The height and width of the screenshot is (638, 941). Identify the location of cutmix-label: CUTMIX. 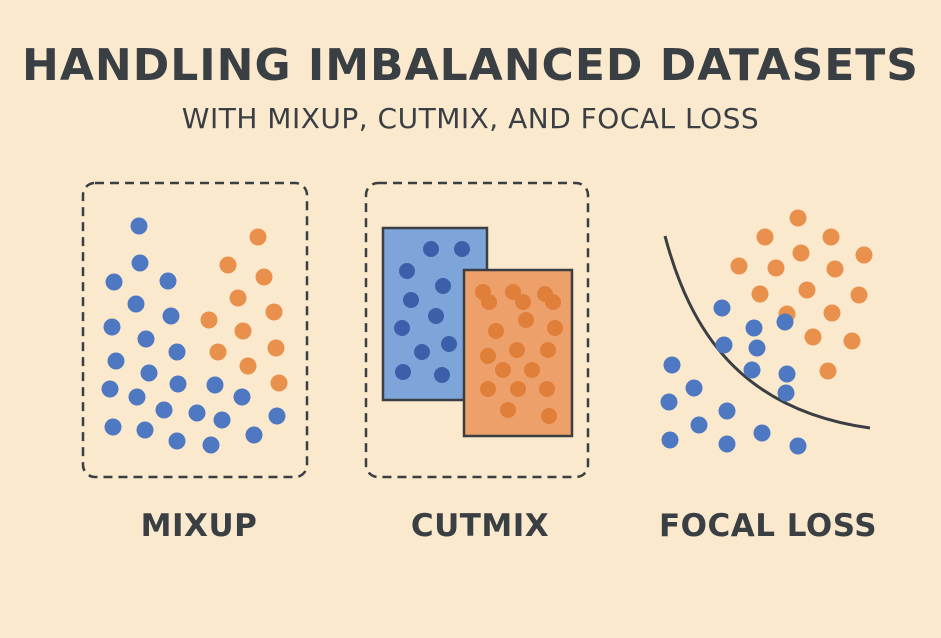
(480, 526).